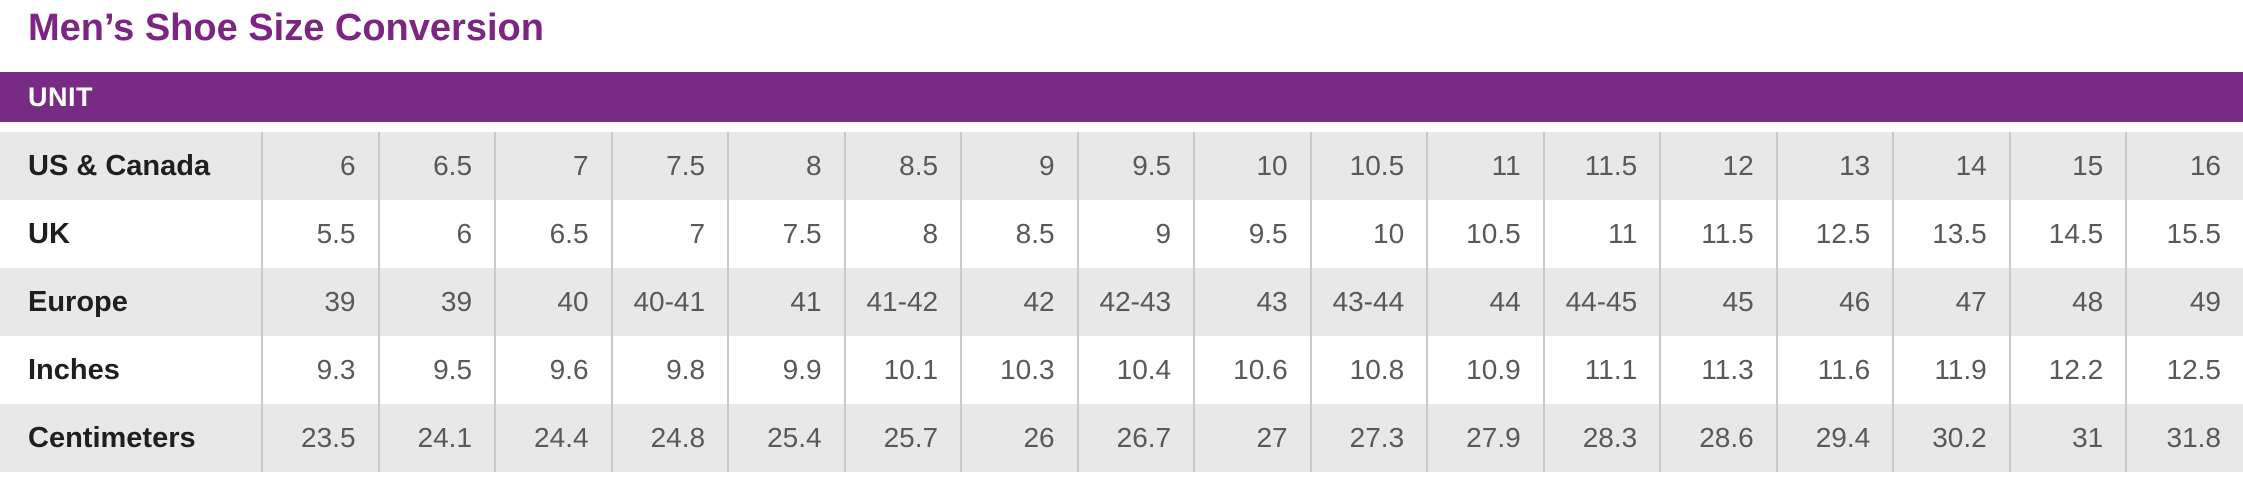  I want to click on size-cell: 27, so click(1252, 438).